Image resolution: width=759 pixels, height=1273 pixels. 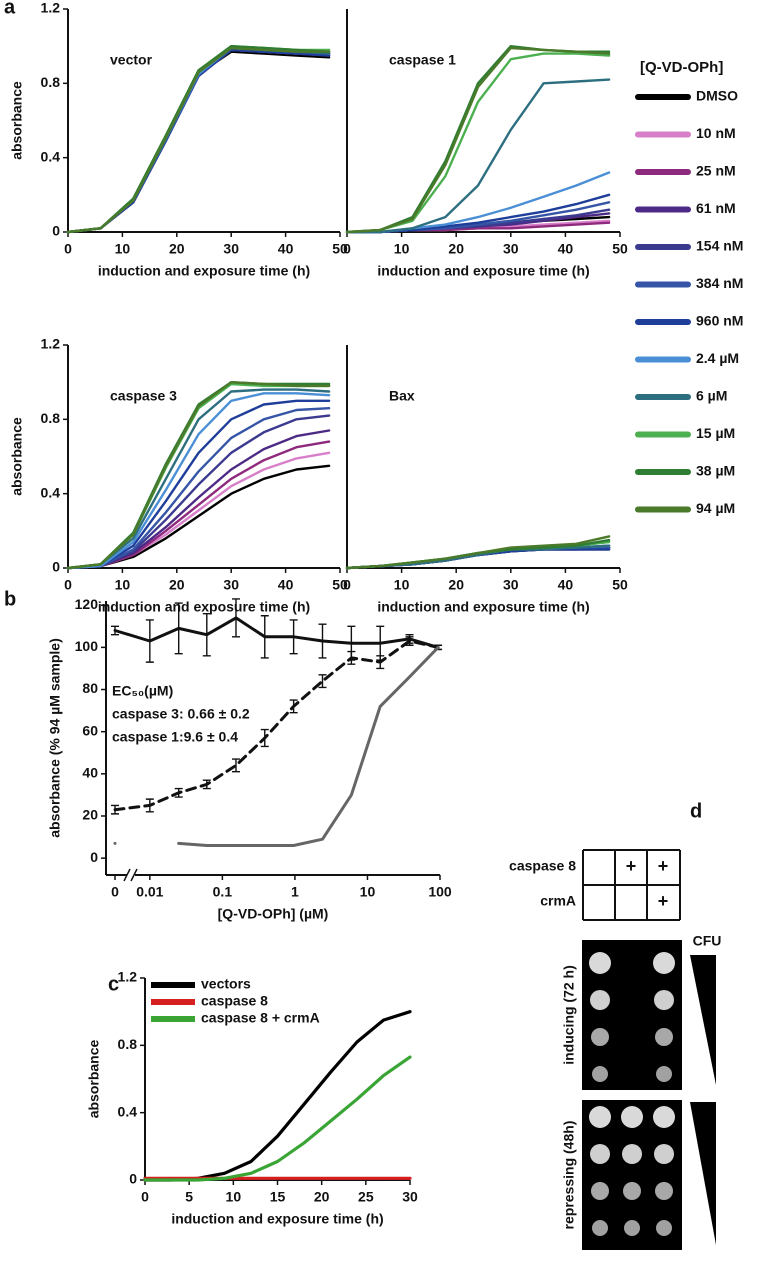 What do you see at coordinates (569, 1015) in the screenshot?
I see `condition-label: inducing (72 h)` at bounding box center [569, 1015].